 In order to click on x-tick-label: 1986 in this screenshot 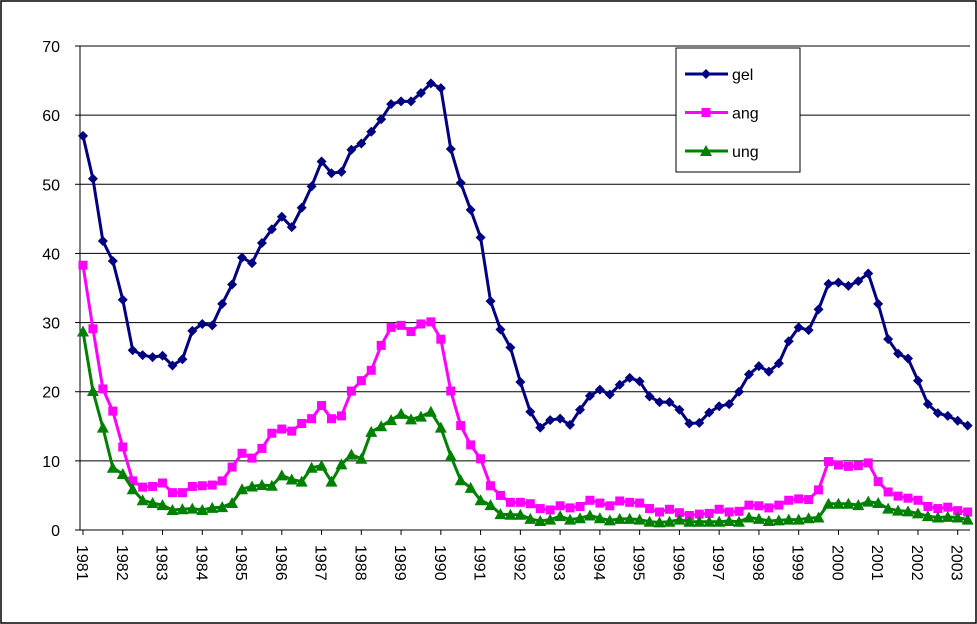, I will do `click(280, 563)`.